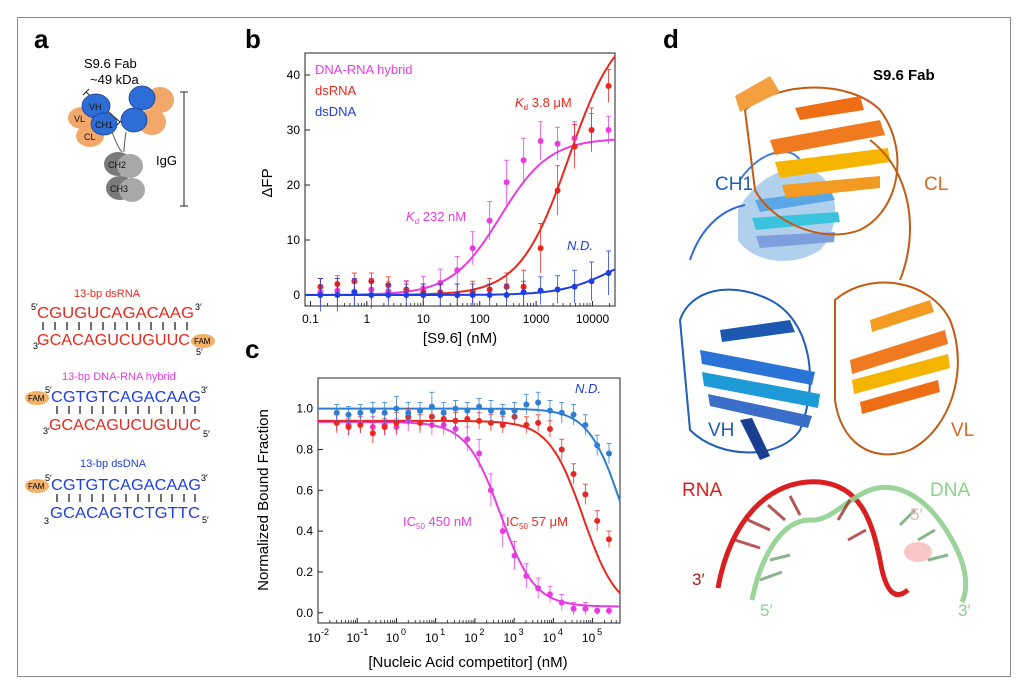  What do you see at coordinates (918, 552) in the screenshot?
I see `fam-density` at bounding box center [918, 552].